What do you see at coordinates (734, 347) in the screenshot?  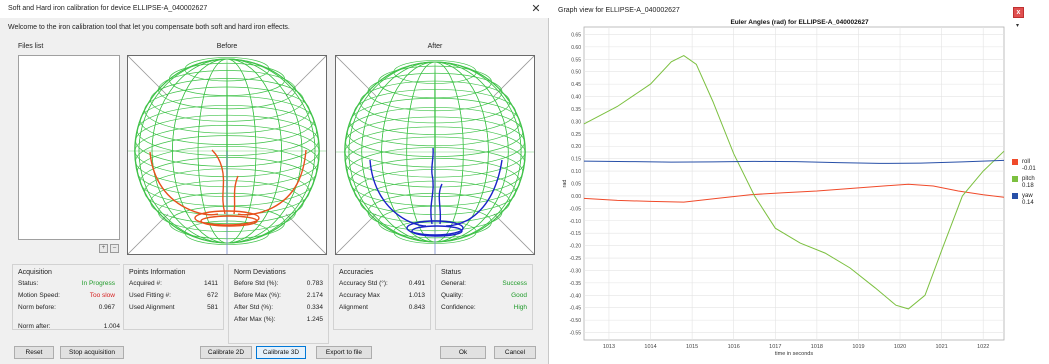 I see `x-tick-label: 1016` at bounding box center [734, 347].